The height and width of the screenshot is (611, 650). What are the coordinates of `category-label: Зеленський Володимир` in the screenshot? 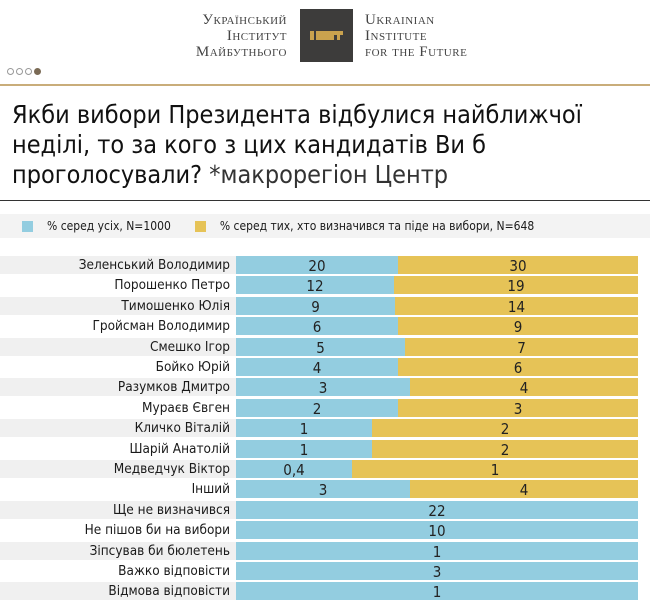 It's located at (154, 265).